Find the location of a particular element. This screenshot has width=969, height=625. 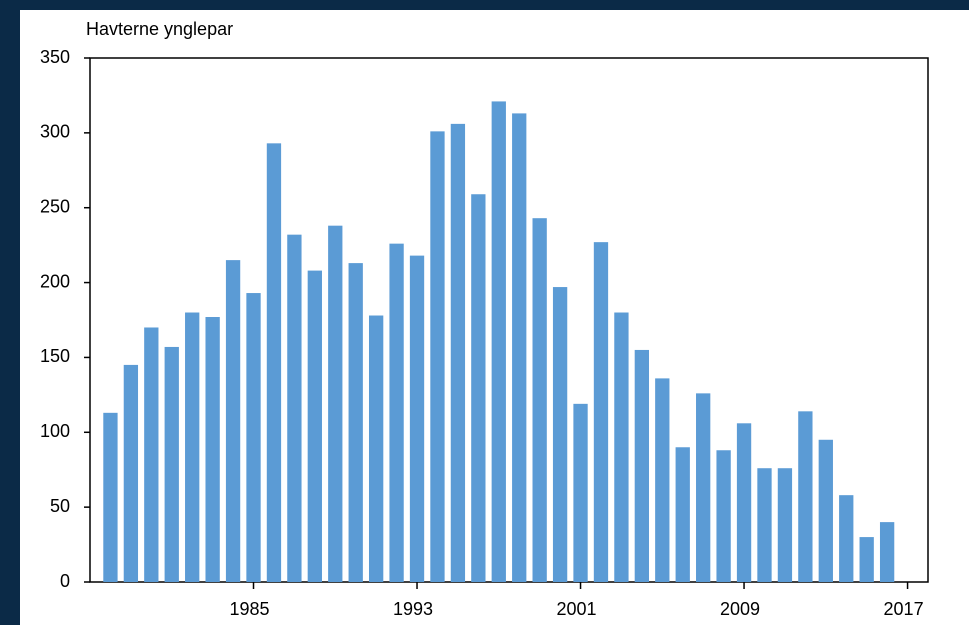

y-tick-label: 300 is located at coordinates (55, 132).